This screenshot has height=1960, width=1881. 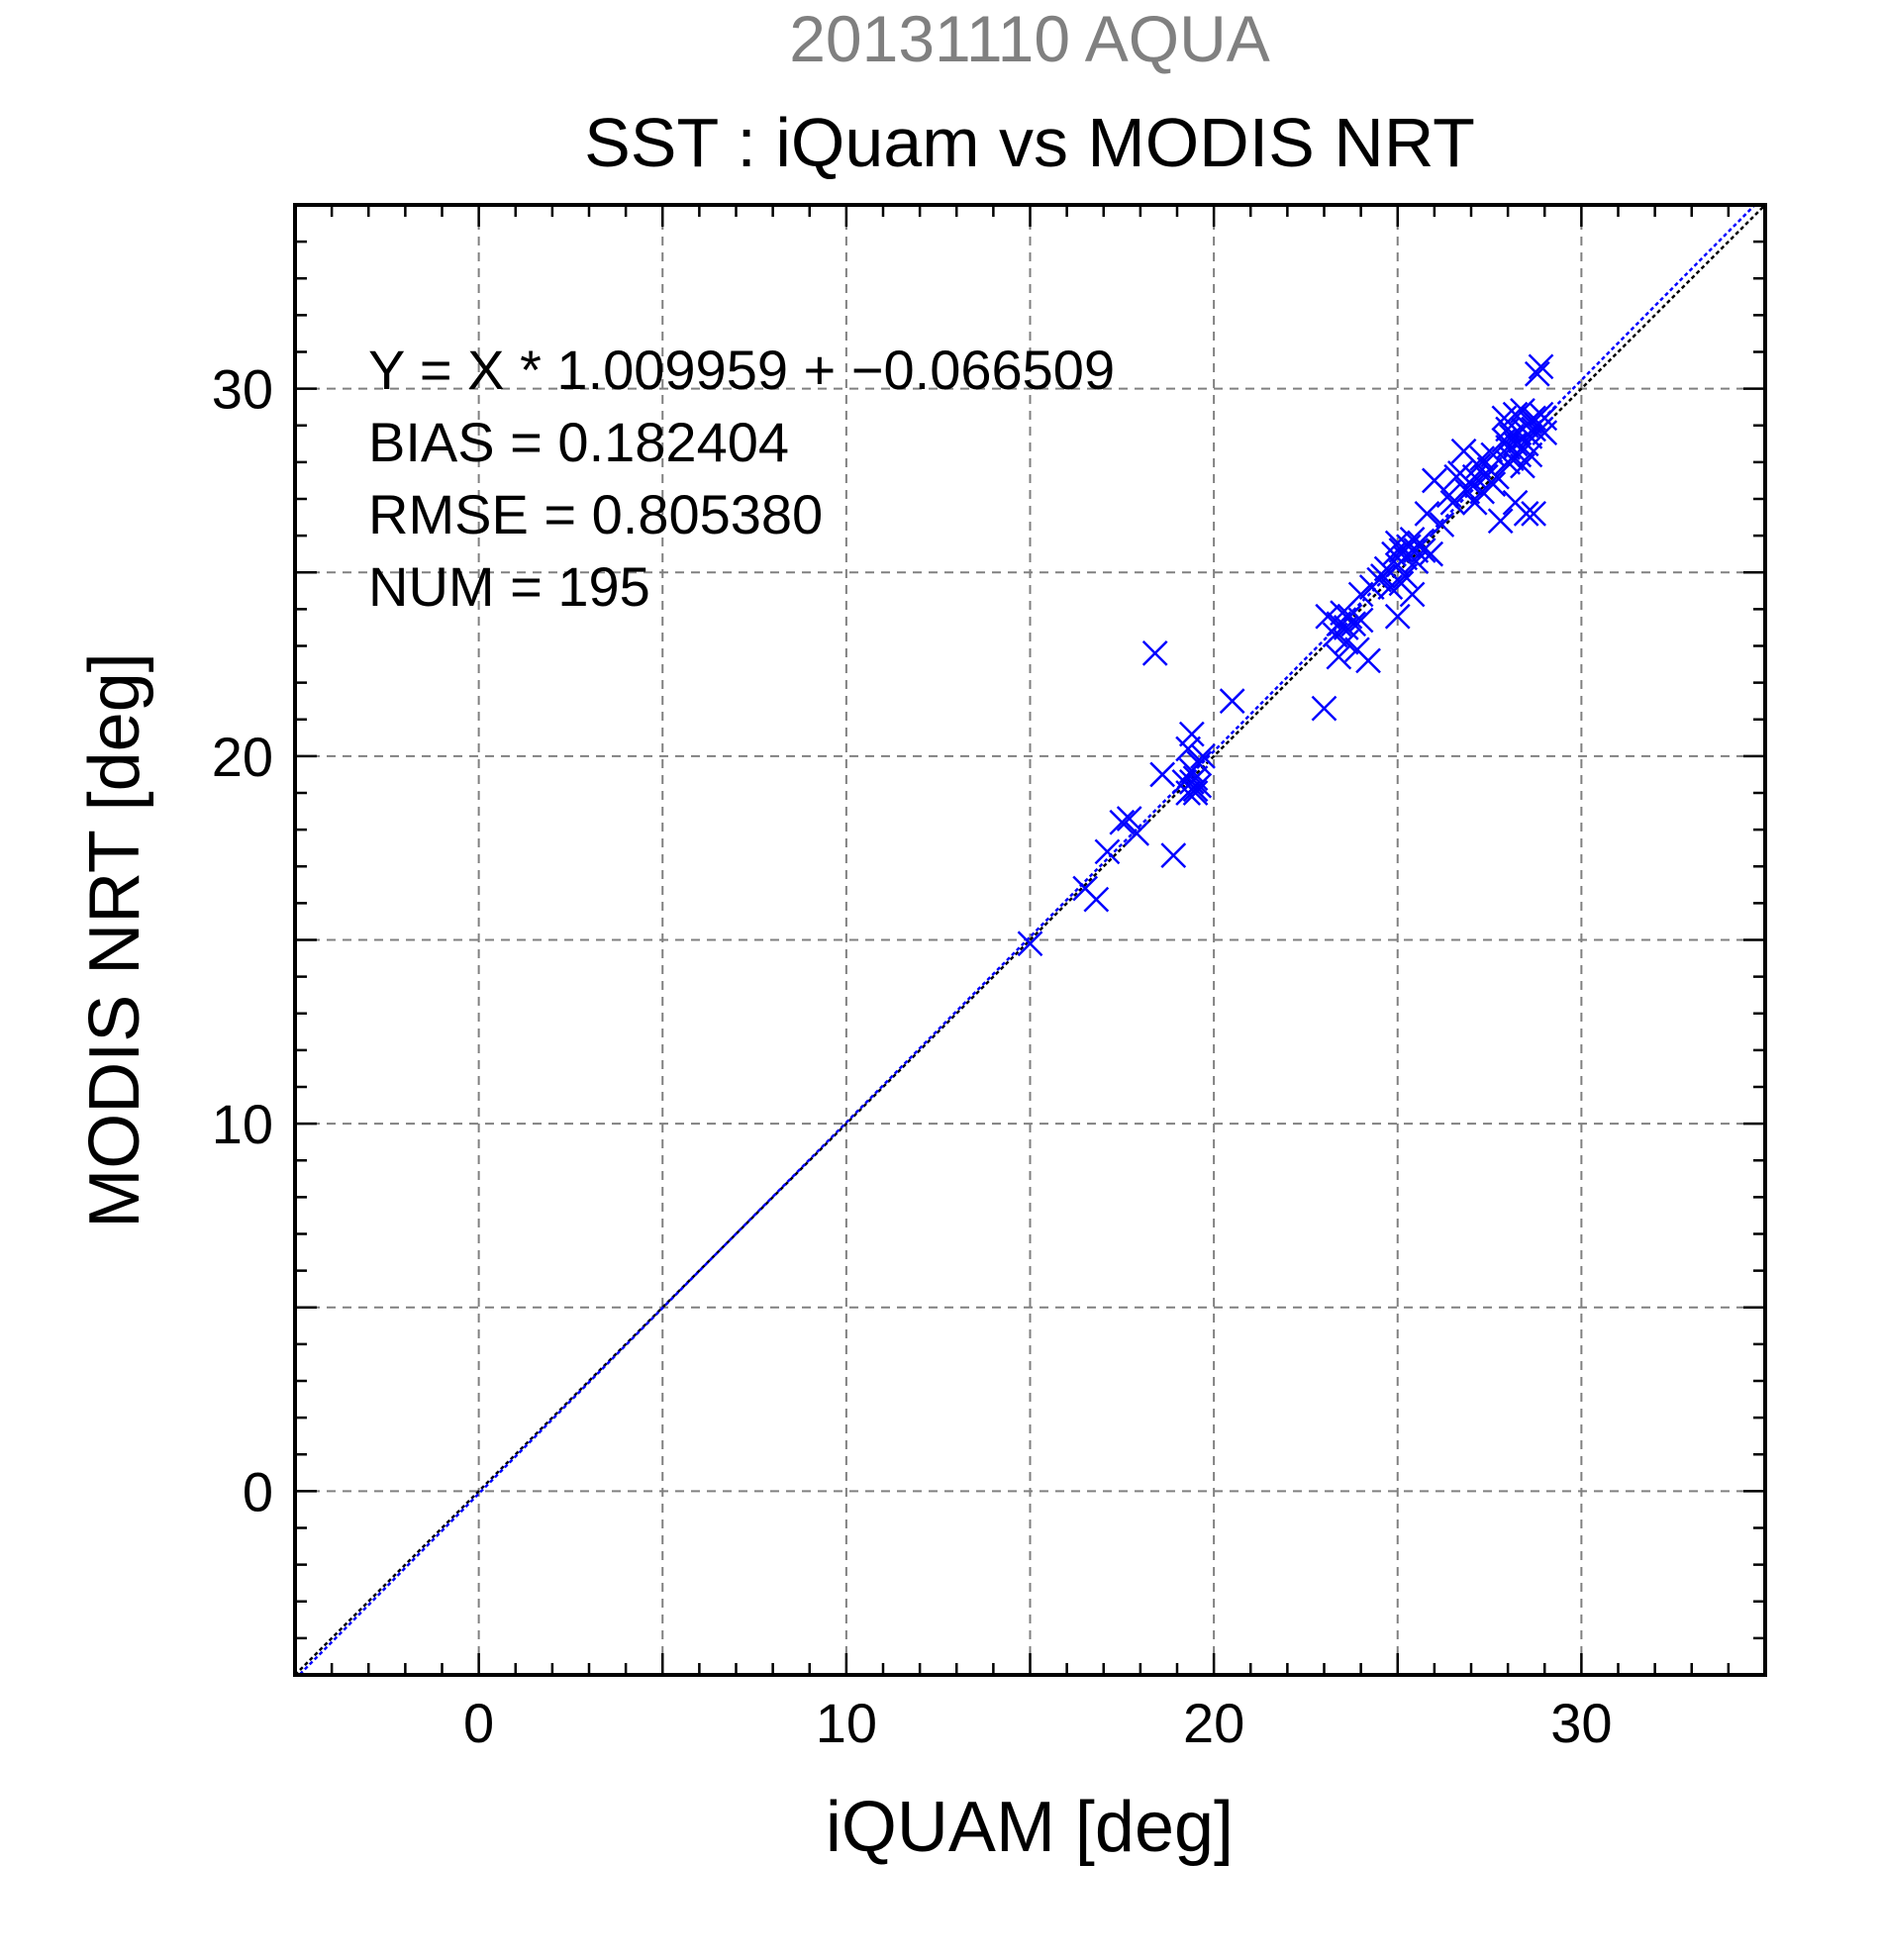 I want to click on chart-title: SST : iQuam vs MODIS NRT, so click(x=1030, y=142).